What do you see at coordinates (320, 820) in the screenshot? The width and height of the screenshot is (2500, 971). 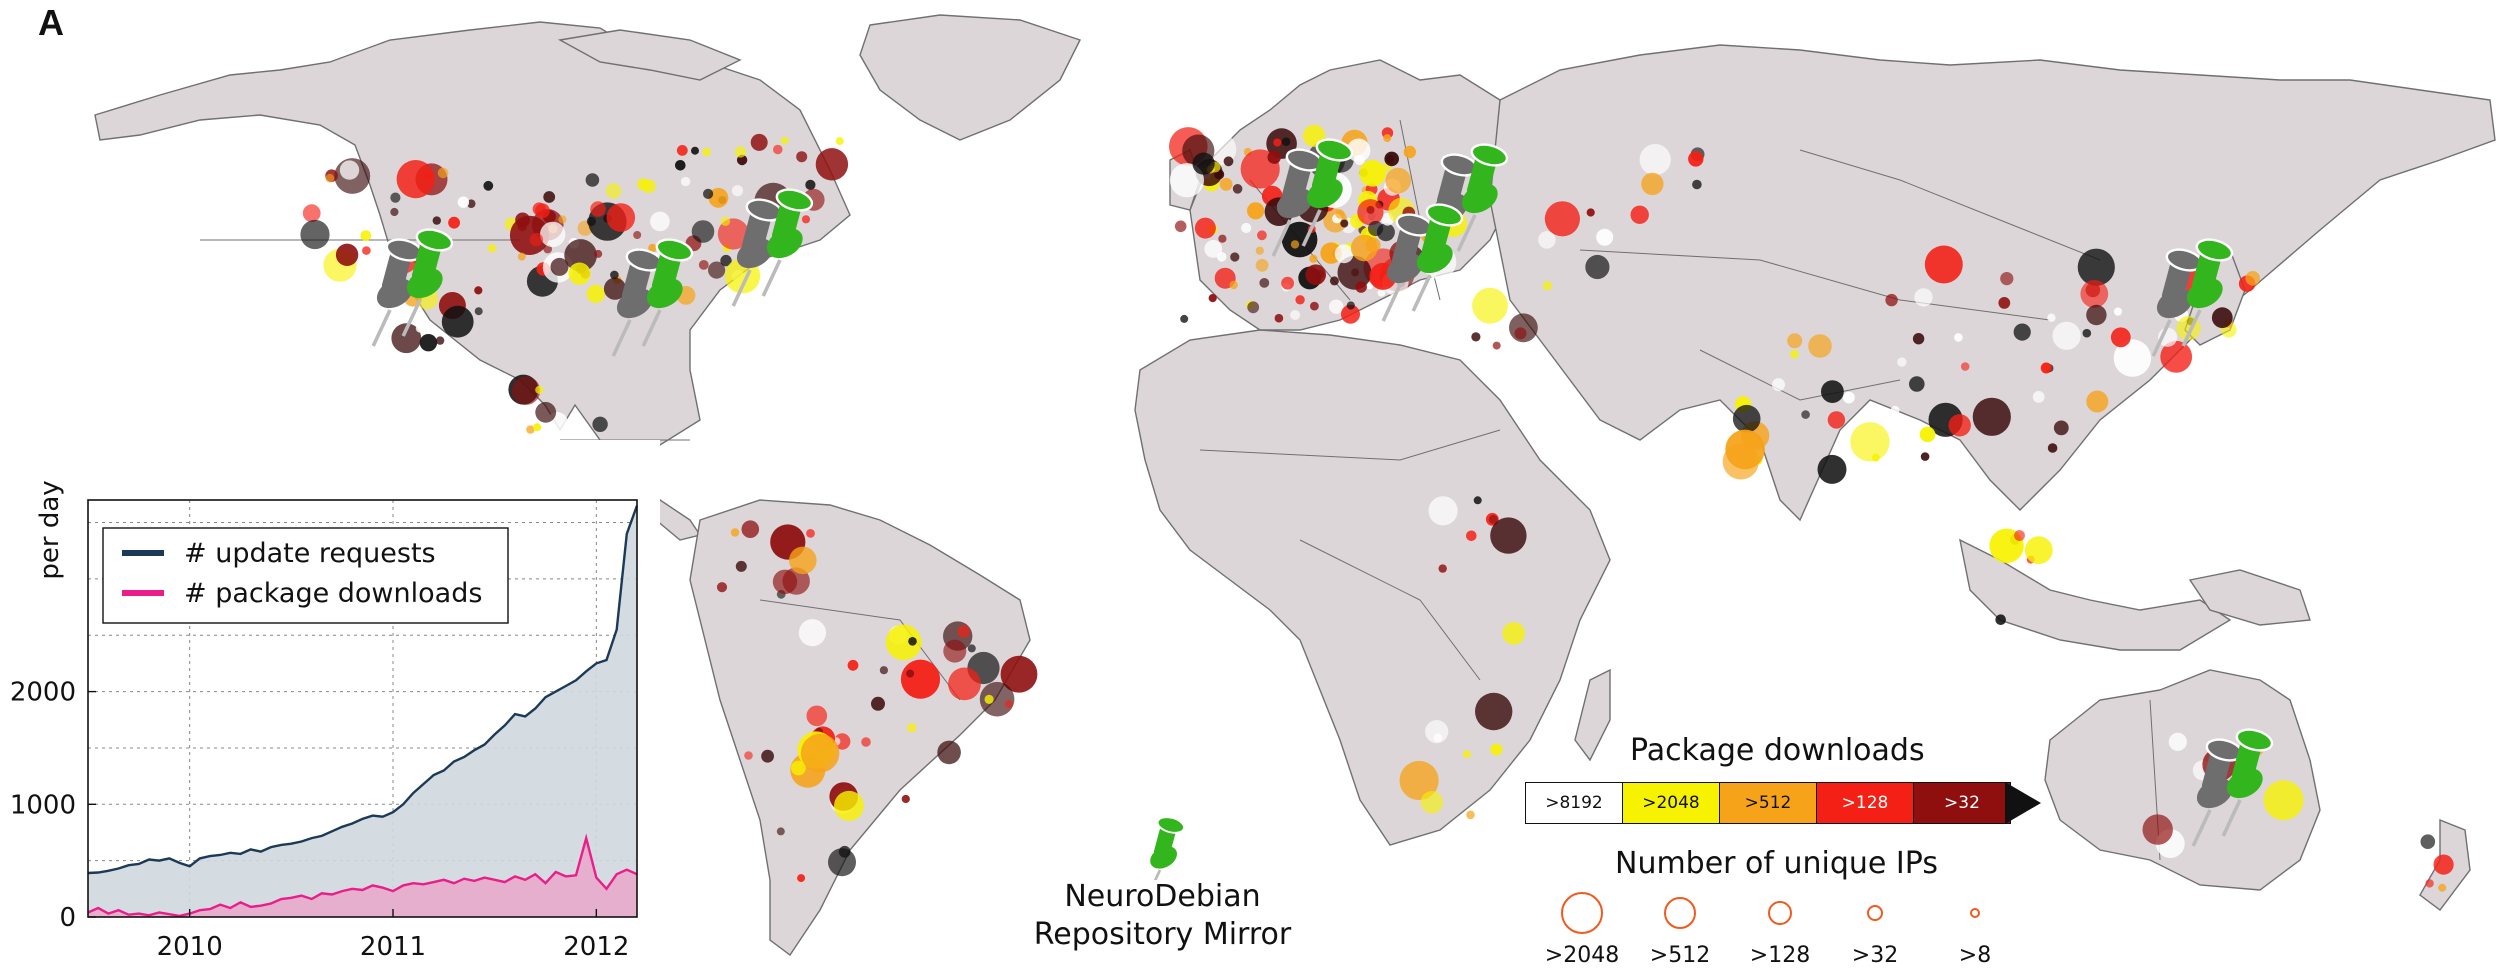 I see `chart-ticks: 2010 2011 2012 0 1000 2000` at bounding box center [320, 820].